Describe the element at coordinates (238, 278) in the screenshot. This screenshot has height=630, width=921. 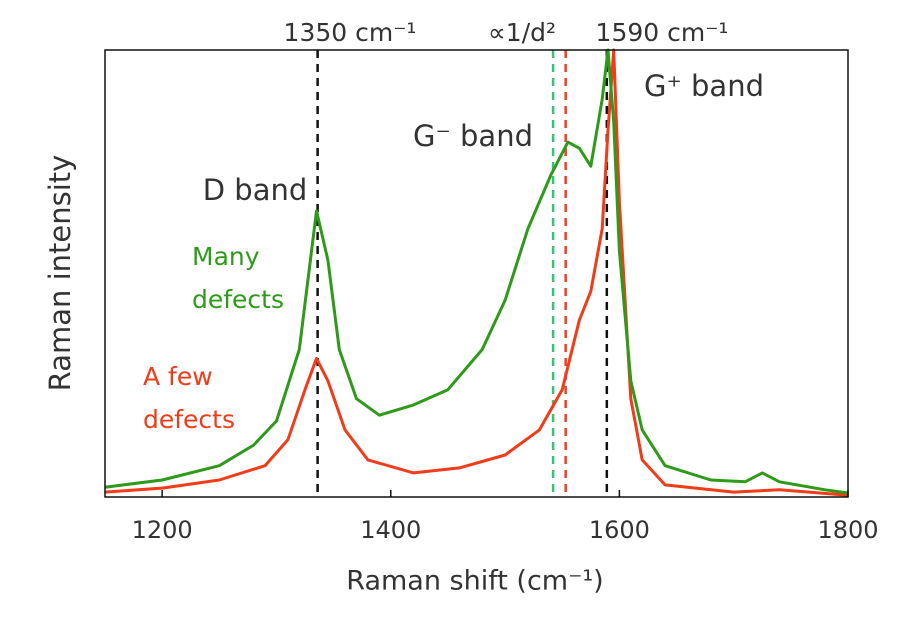
I see `series-label: Many defects` at that location.